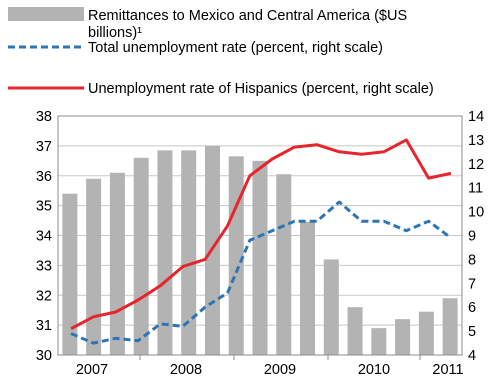  Describe the element at coordinates (472, 260) in the screenshot. I see `right-axis-tick-label: 8` at that location.